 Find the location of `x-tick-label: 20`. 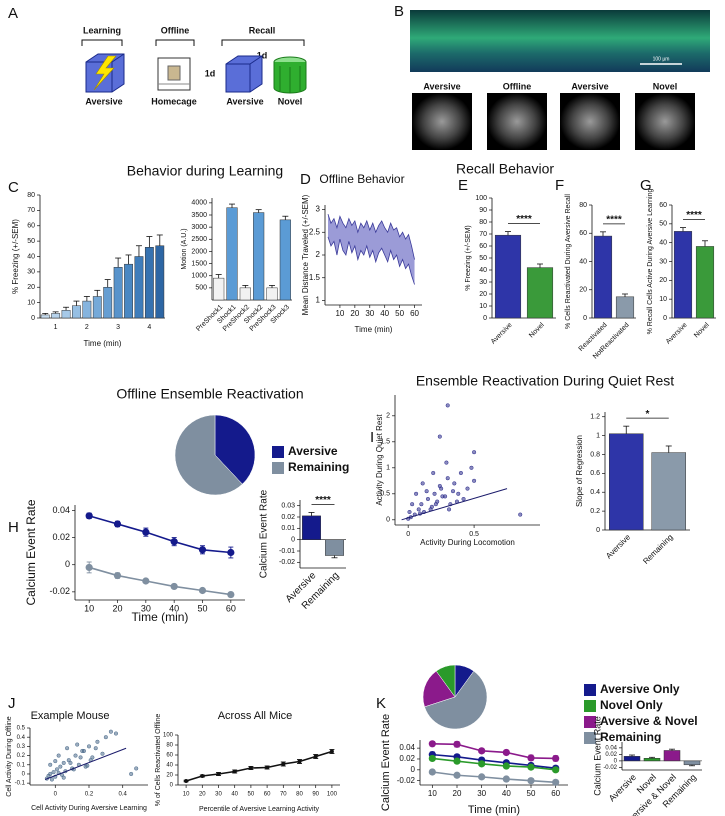

x-tick-label: 20 is located at coordinates (202, 795).